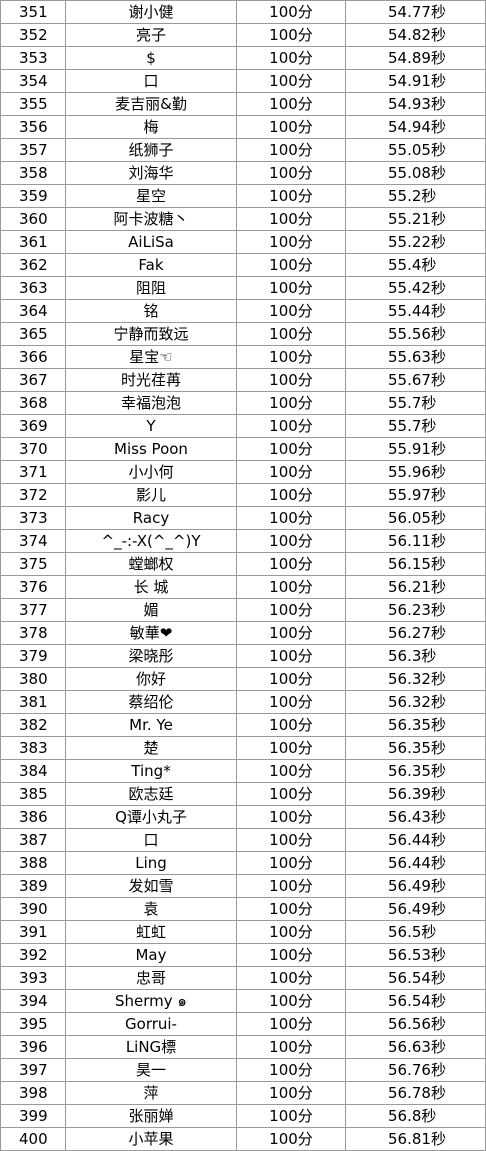 This screenshot has width=486, height=1151. Describe the element at coordinates (243, 311) in the screenshot. I see `table-row: 364 铭 100分 55.44秒` at that location.